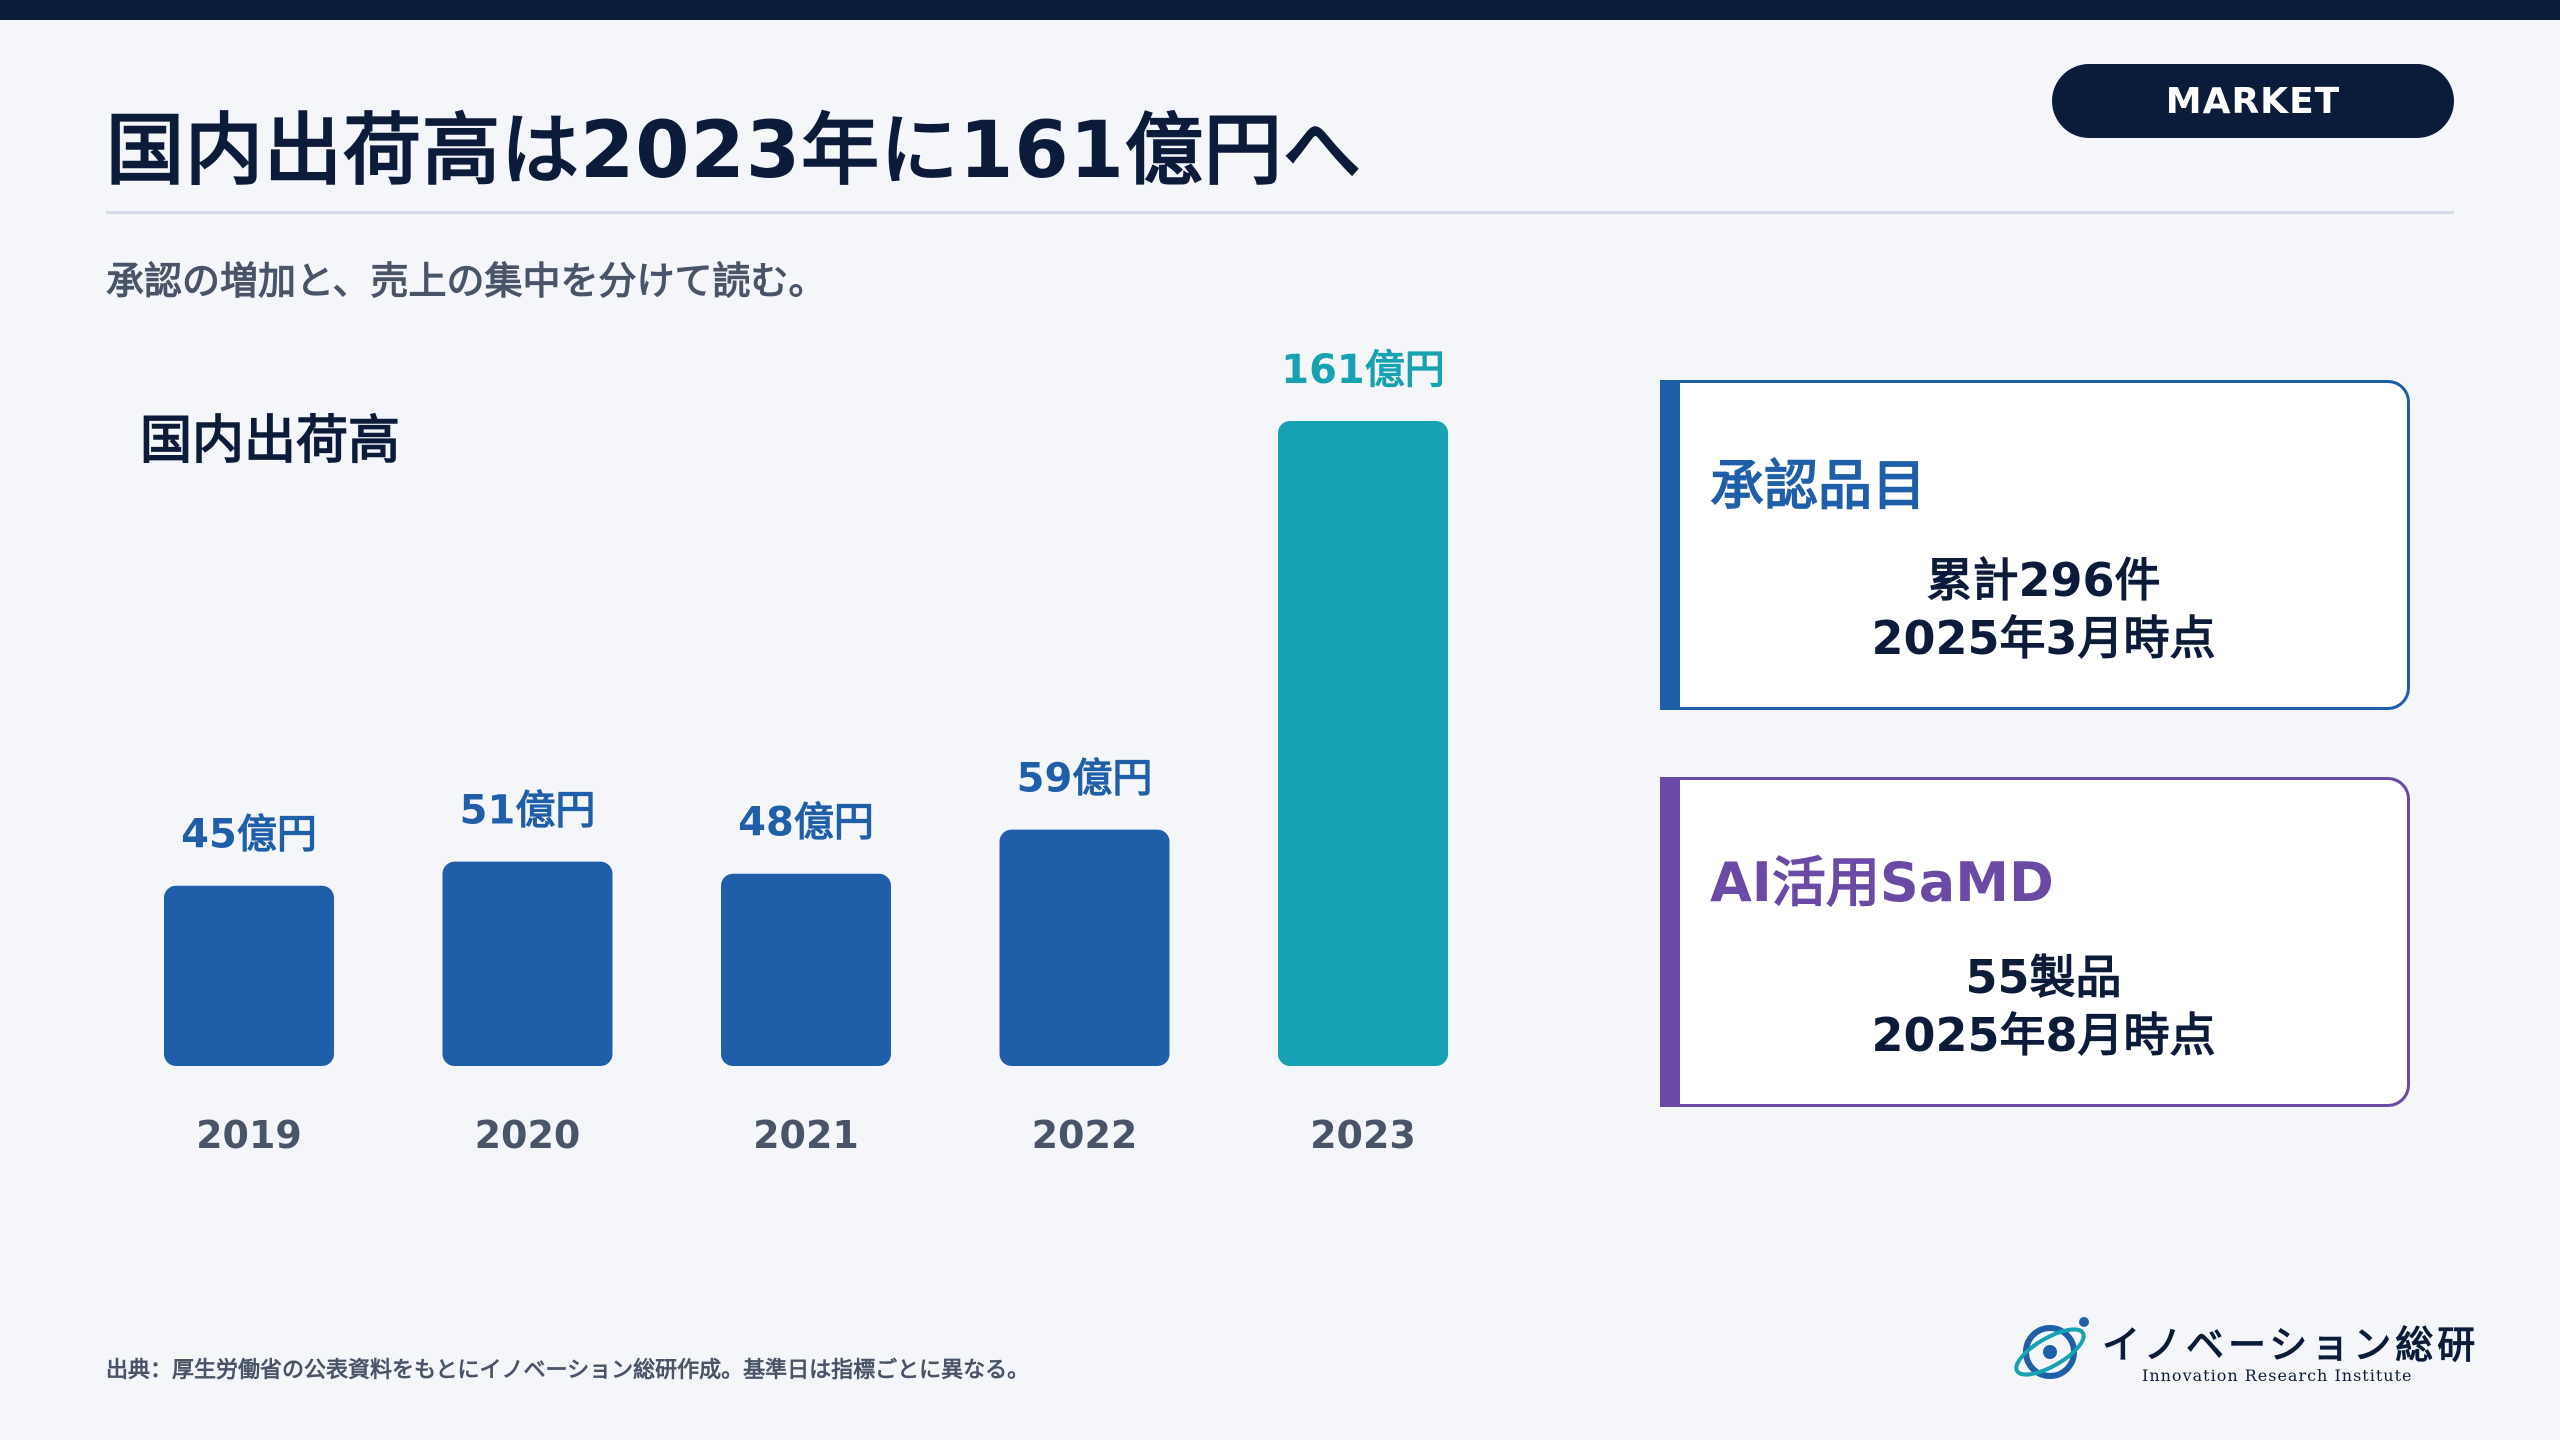  What do you see at coordinates (2043, 580) in the screenshot?
I see `card-value: 累計296件` at bounding box center [2043, 580].